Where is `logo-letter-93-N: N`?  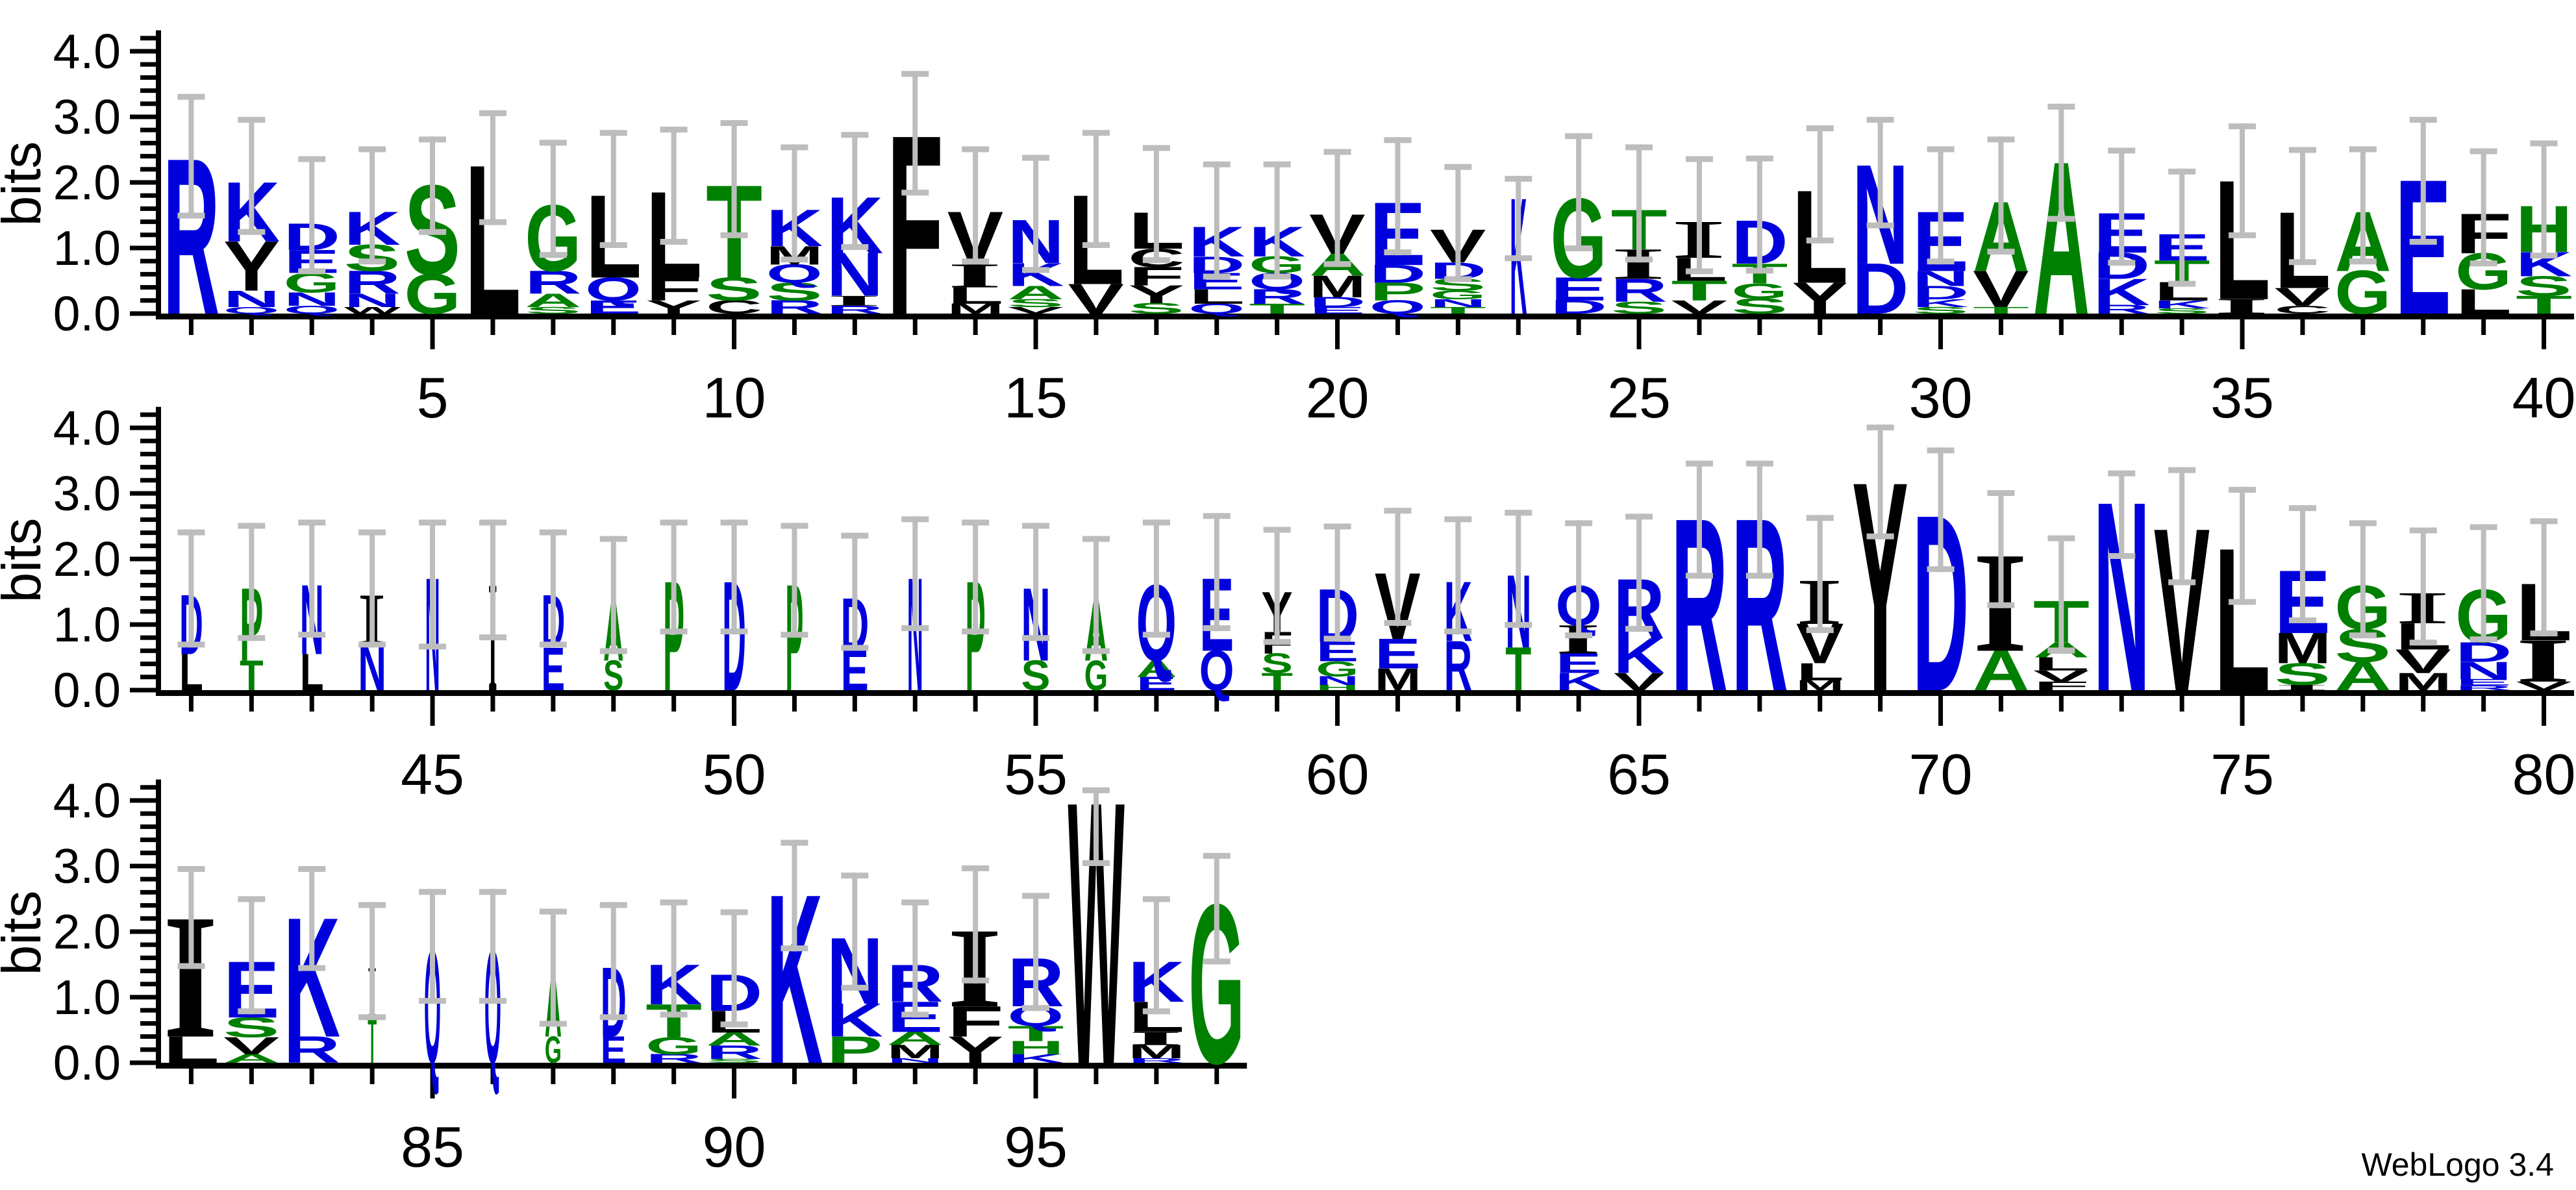 logo-letter-93-N: N is located at coordinates (915, 1060).